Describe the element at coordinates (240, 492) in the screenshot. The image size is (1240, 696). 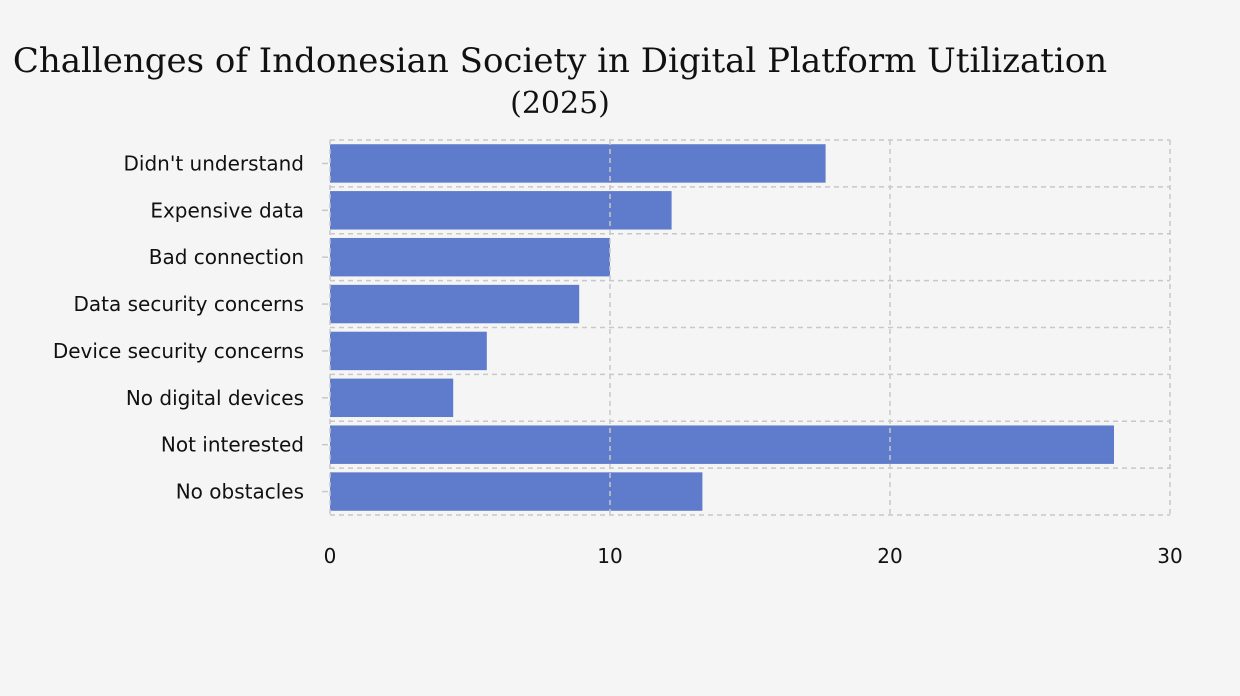
I see `y-tick-label: No obstacles` at that location.